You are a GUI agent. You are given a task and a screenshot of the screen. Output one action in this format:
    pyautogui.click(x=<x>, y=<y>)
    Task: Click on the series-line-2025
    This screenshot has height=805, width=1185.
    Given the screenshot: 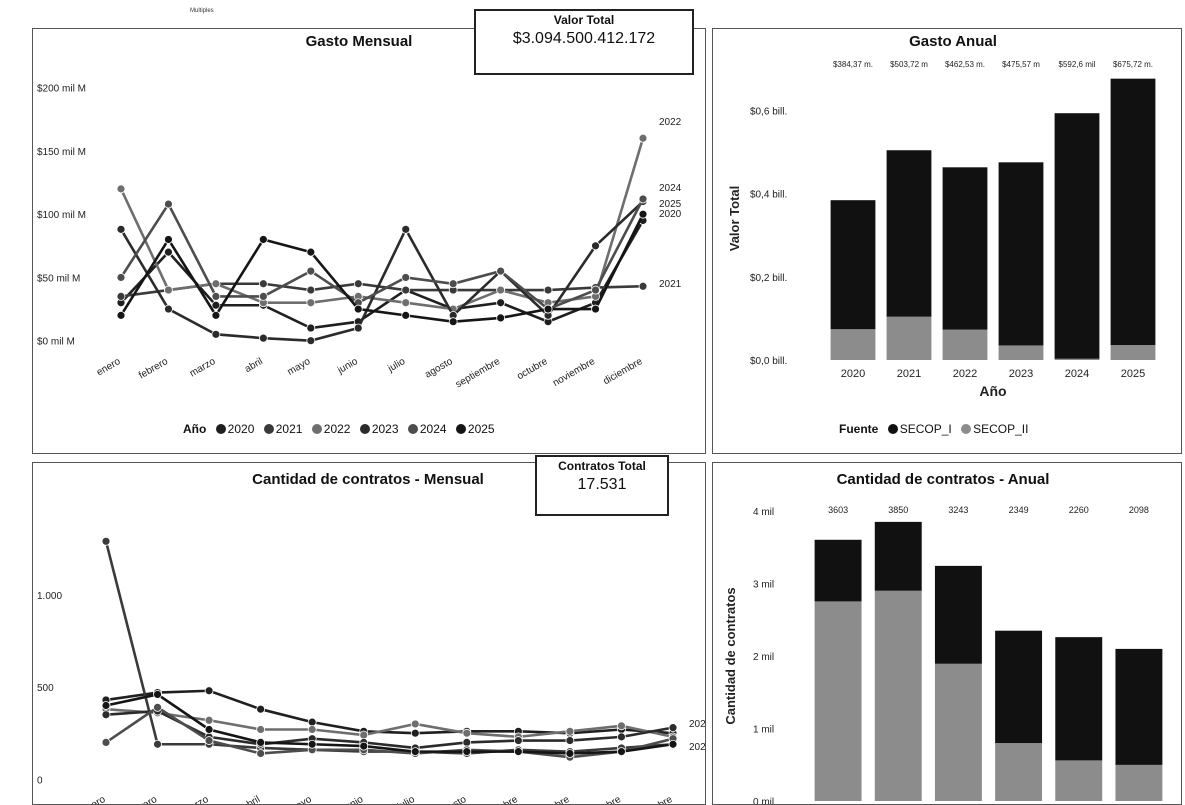 What is the action you would take?
    pyautogui.click(x=389, y=724)
    